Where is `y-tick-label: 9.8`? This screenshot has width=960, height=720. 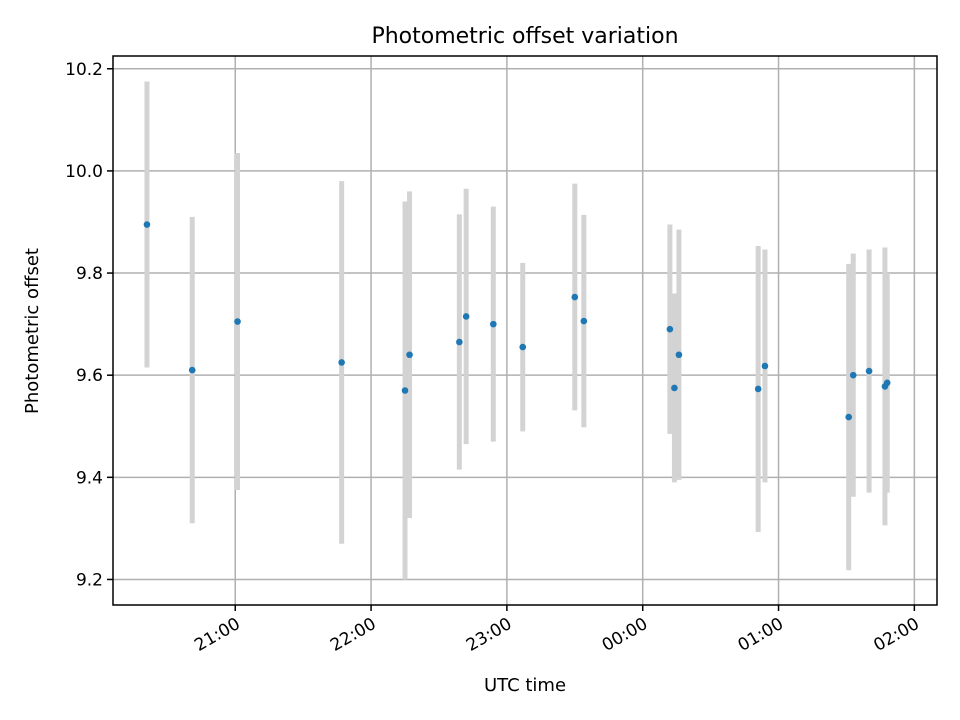 y-tick-label: 9.8 is located at coordinates (89, 274).